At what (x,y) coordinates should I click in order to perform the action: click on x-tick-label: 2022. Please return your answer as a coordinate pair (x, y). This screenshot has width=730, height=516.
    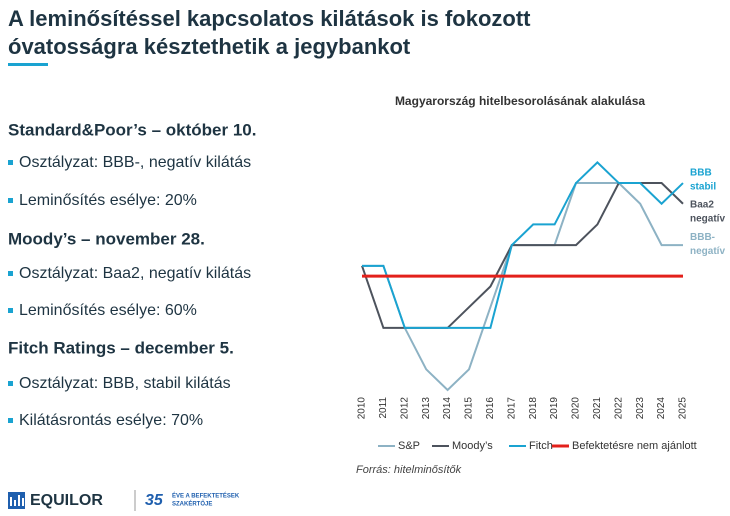
    Looking at the image, I should click on (618, 408).